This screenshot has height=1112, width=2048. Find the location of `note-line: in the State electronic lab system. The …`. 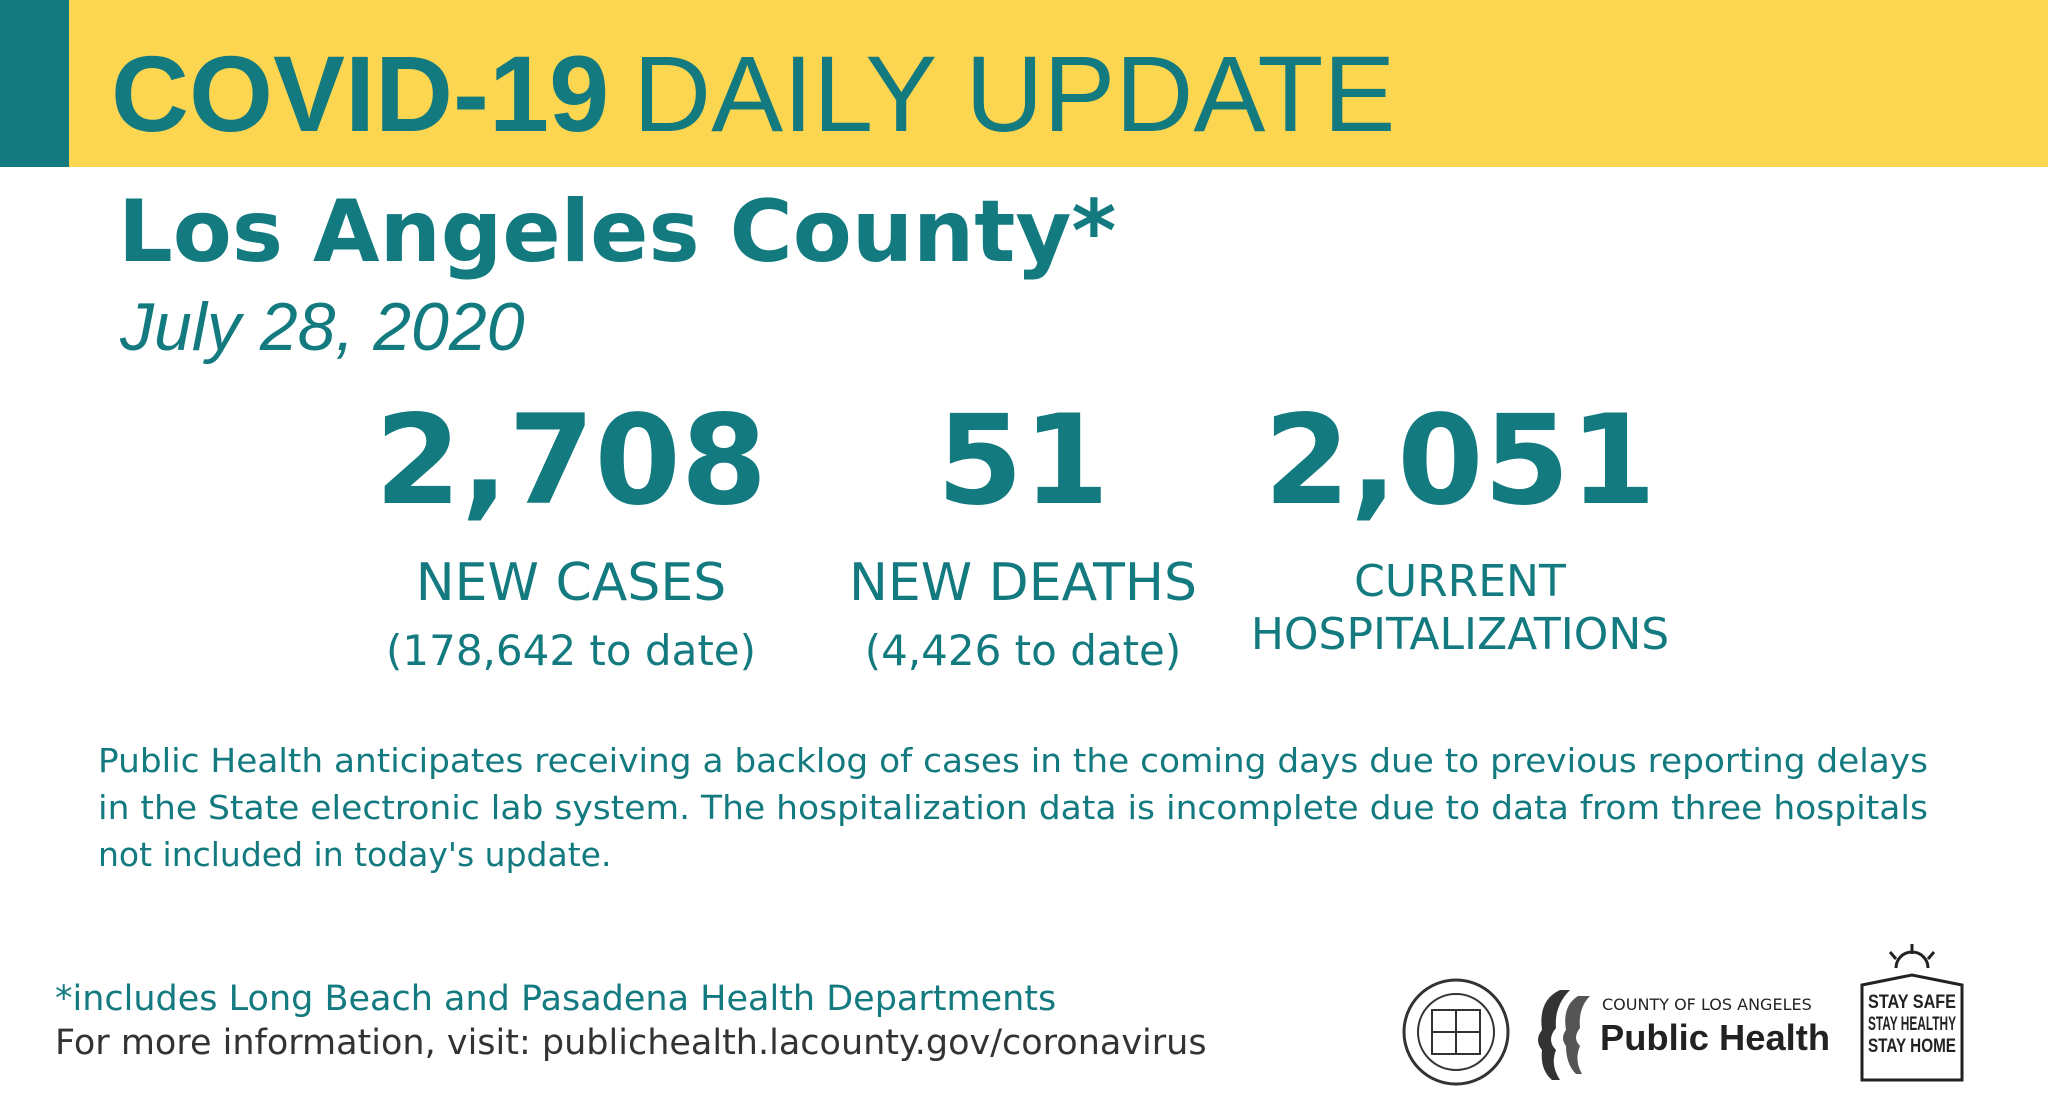

note-line: in the State electronic lab system. The … is located at coordinates (1013, 807).